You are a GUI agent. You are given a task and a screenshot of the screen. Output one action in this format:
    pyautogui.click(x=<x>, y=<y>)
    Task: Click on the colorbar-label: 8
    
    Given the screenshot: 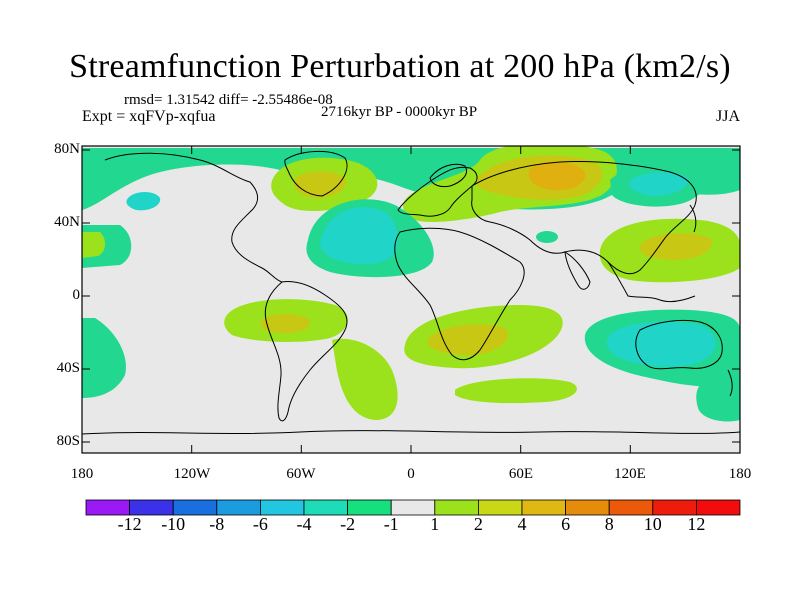 What is the action you would take?
    pyautogui.click(x=609, y=524)
    